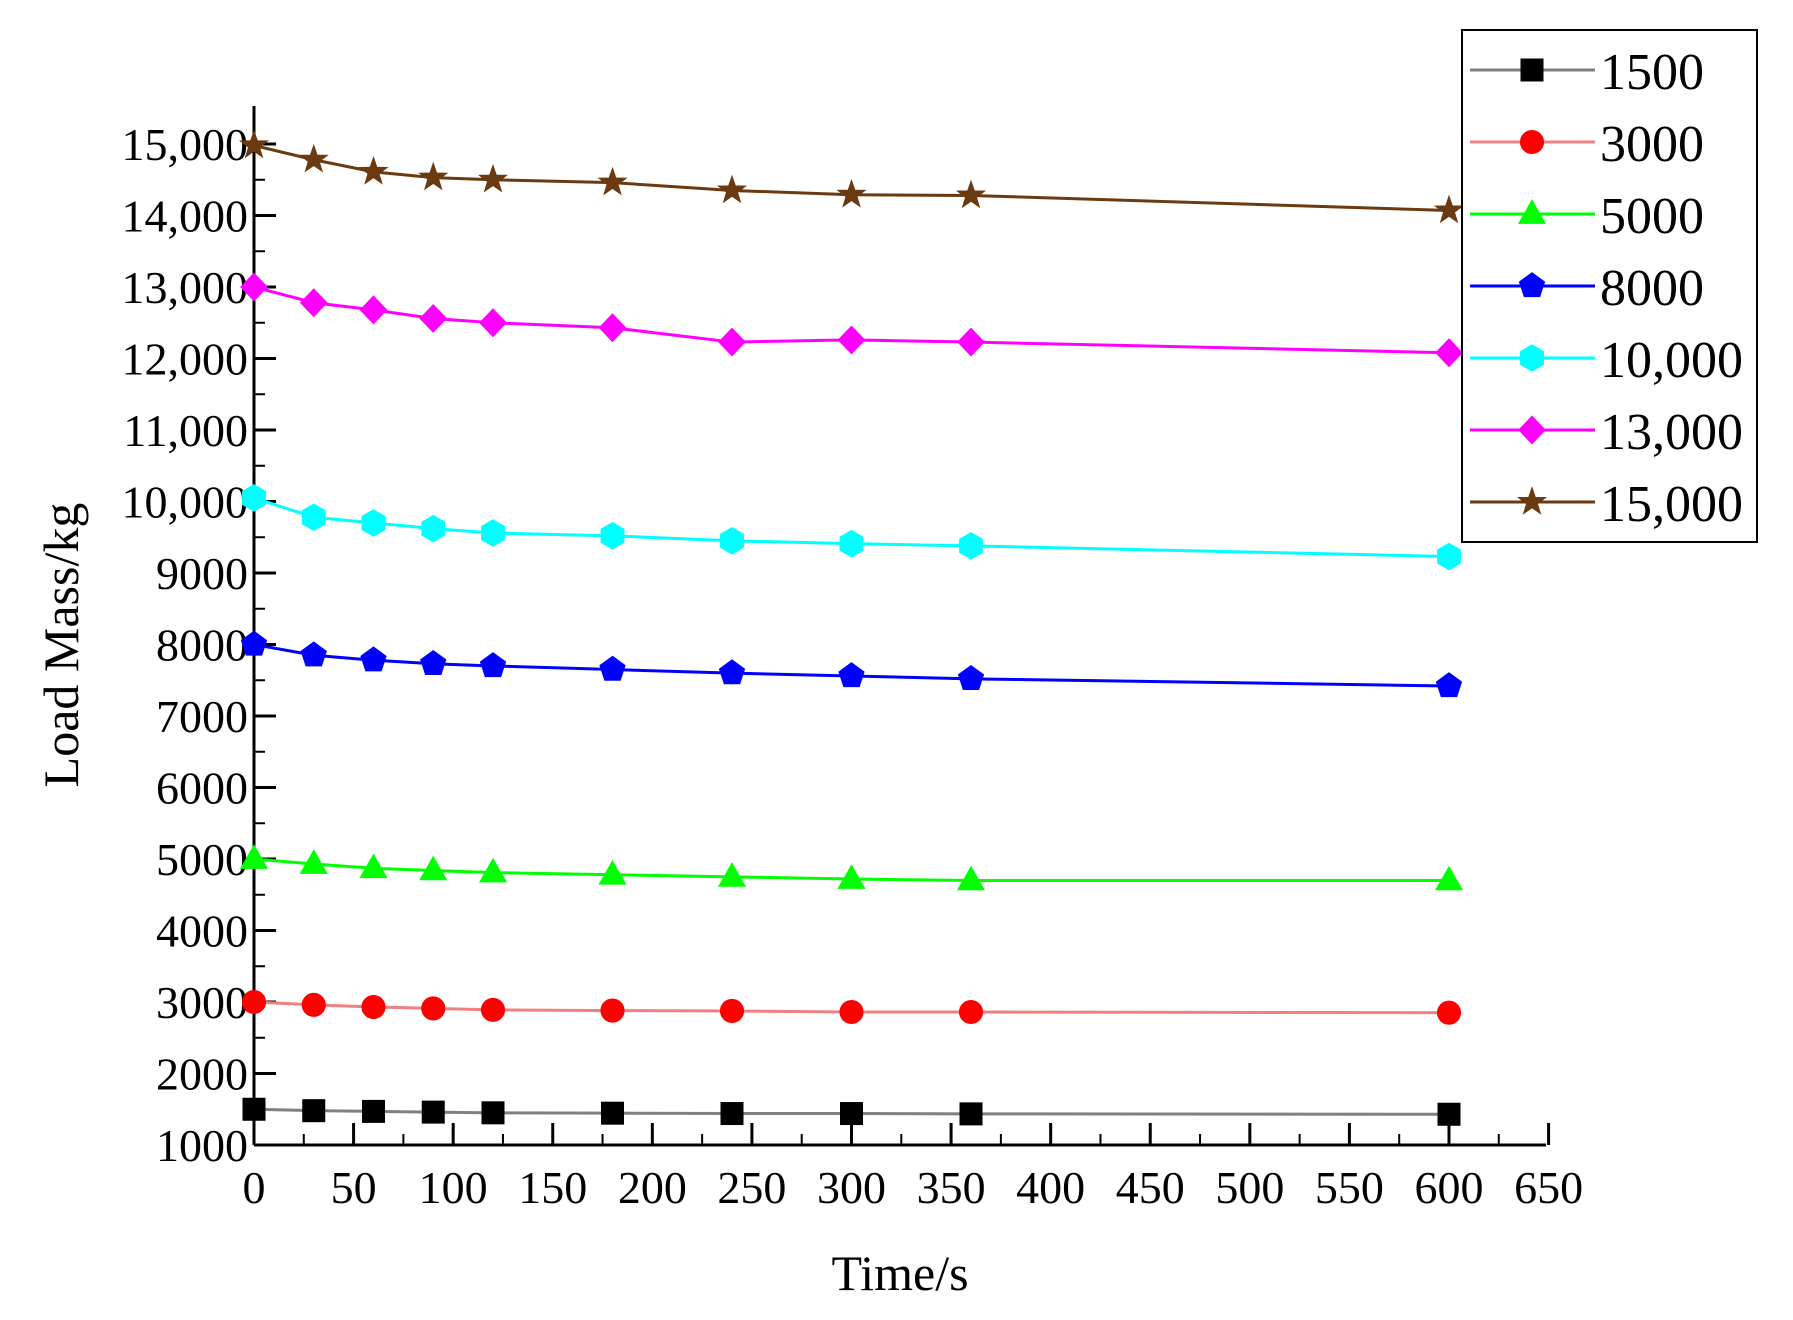 Image resolution: width=1793 pixels, height=1320 pixels. Describe the element at coordinates (1150, 1187) in the screenshot. I see `x-tick-label: 450` at that location.